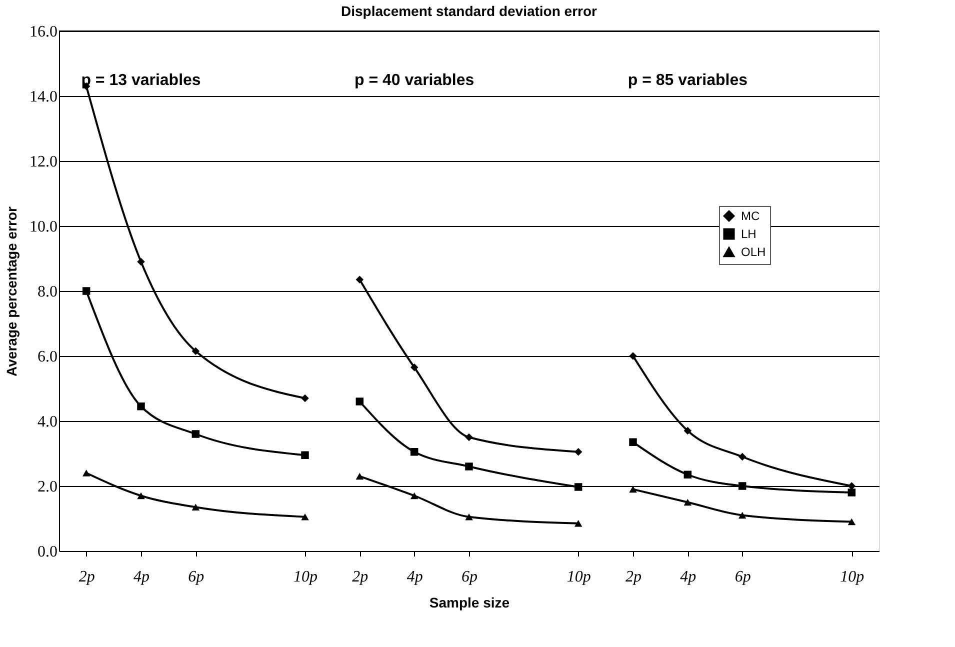 This screenshot has height=647, width=955. I want to click on y-tick-label: 6.0, so click(48, 357).